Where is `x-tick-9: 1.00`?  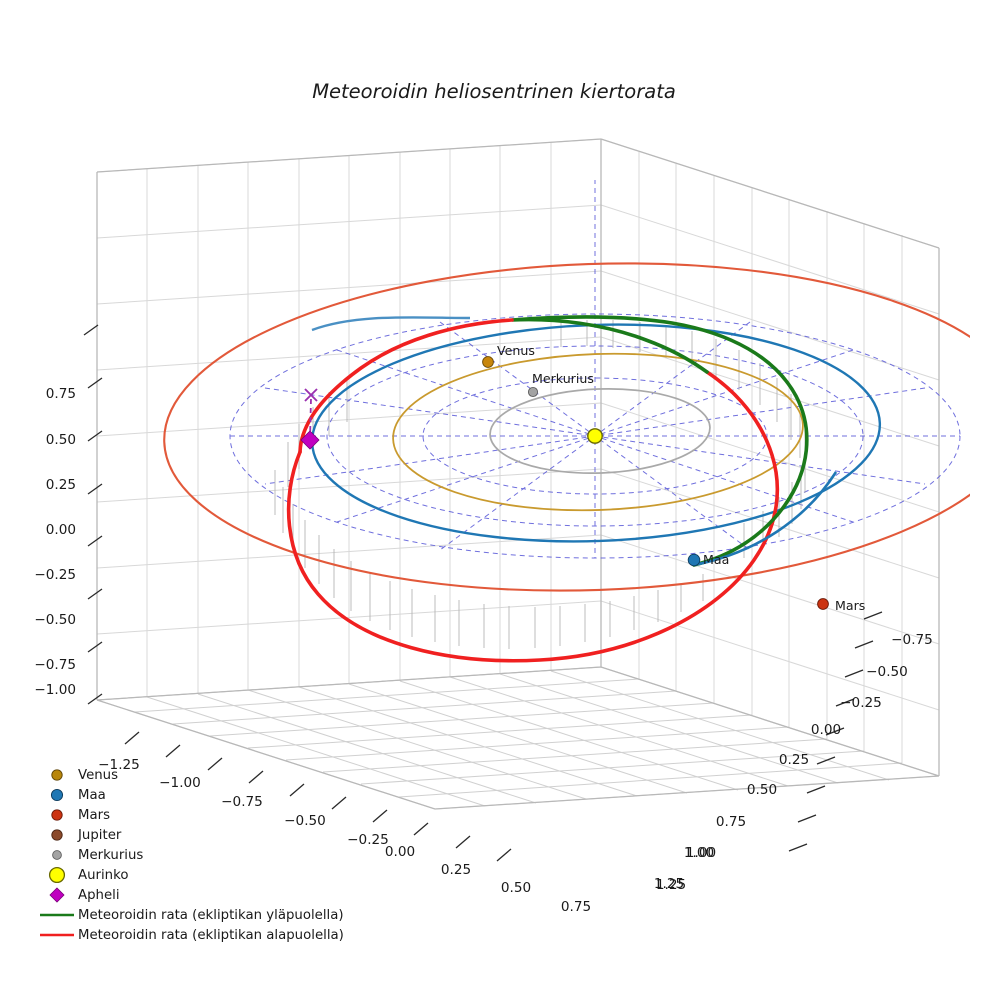
x-tick-9: 1.00 is located at coordinates (701, 853).